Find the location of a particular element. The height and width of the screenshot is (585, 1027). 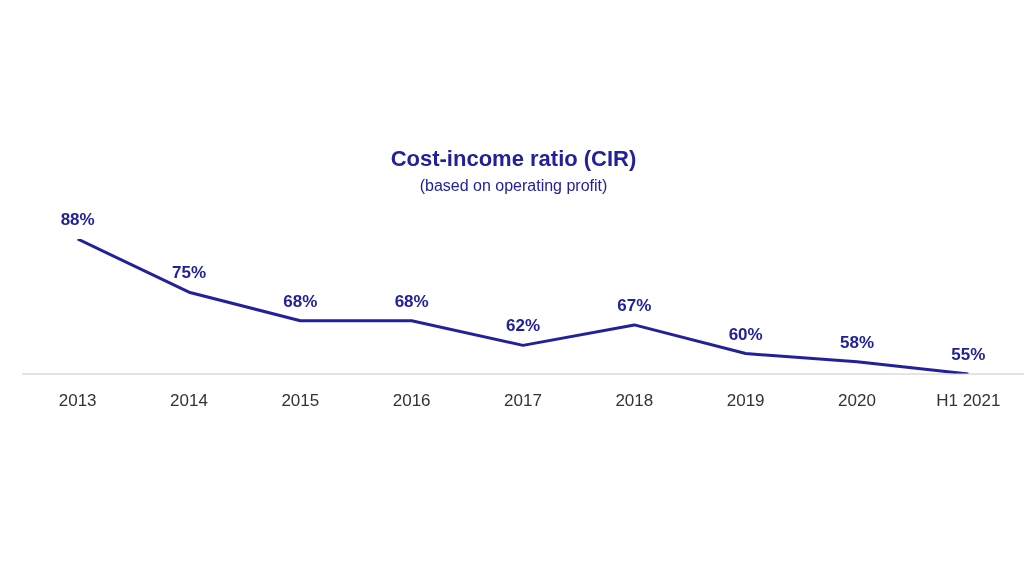

data-label: 88% is located at coordinates (77, 219).